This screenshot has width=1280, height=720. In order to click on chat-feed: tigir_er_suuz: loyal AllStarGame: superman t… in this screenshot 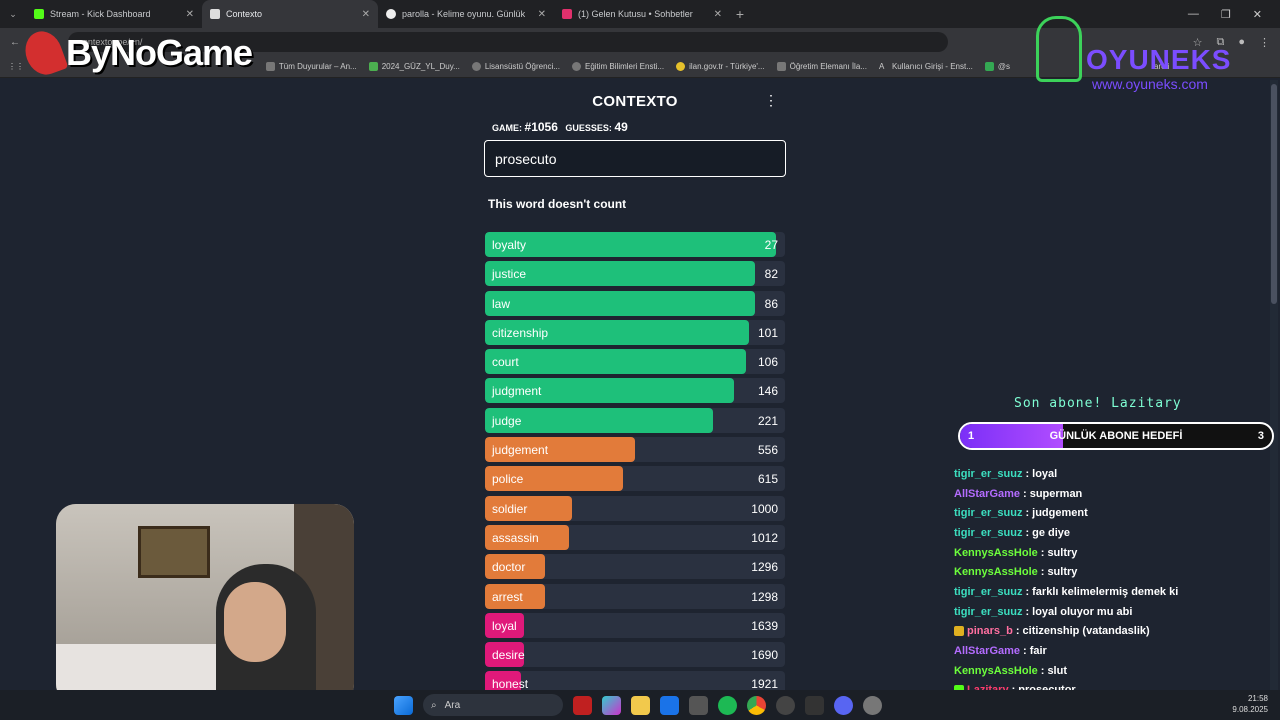, I will do `click(1114, 592)`.